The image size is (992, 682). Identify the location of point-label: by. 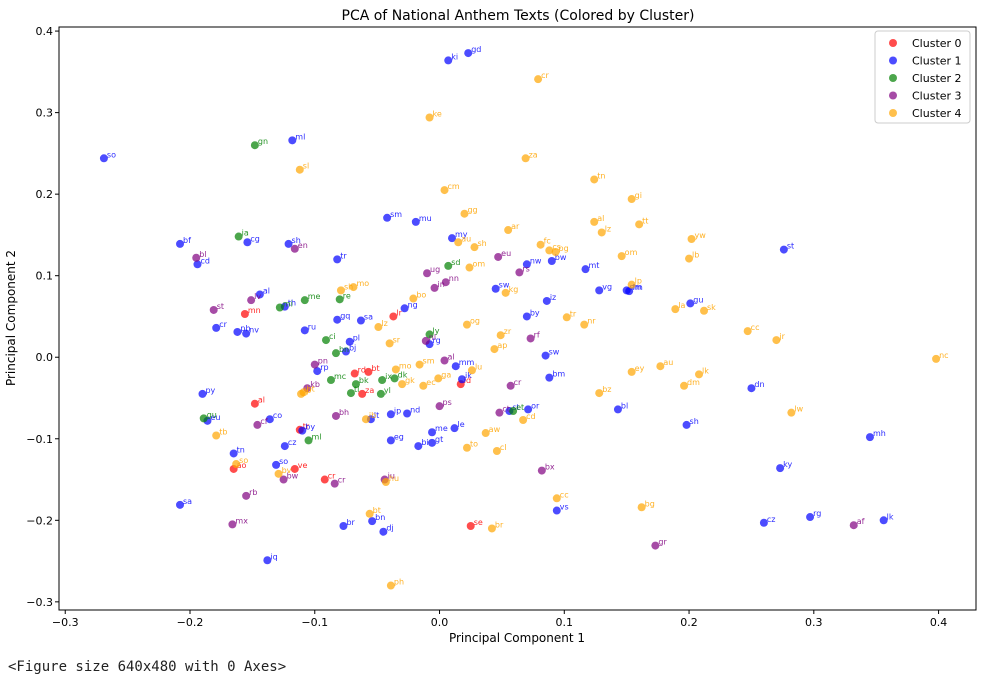
(535, 312).